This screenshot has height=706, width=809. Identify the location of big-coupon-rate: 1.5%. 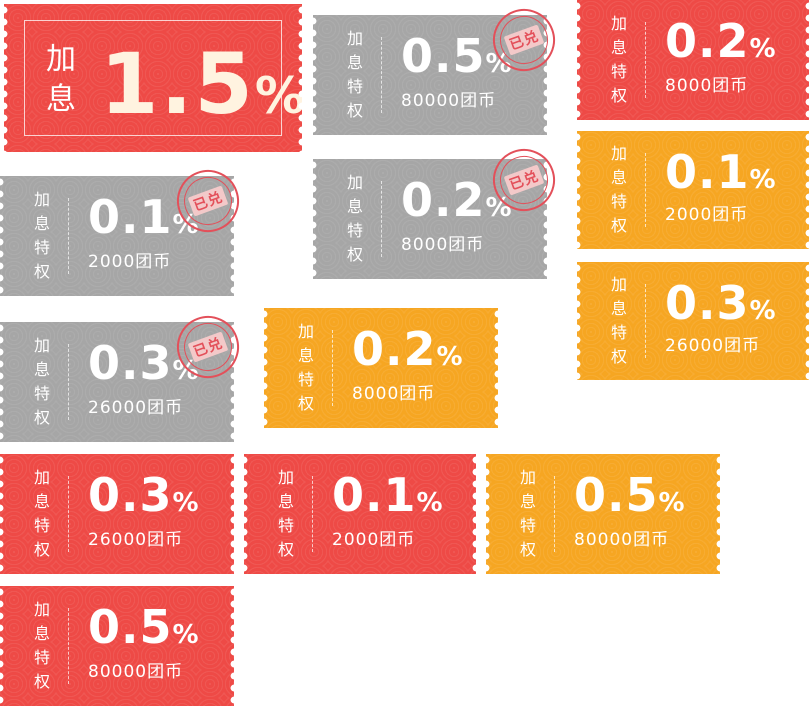
(203, 90).